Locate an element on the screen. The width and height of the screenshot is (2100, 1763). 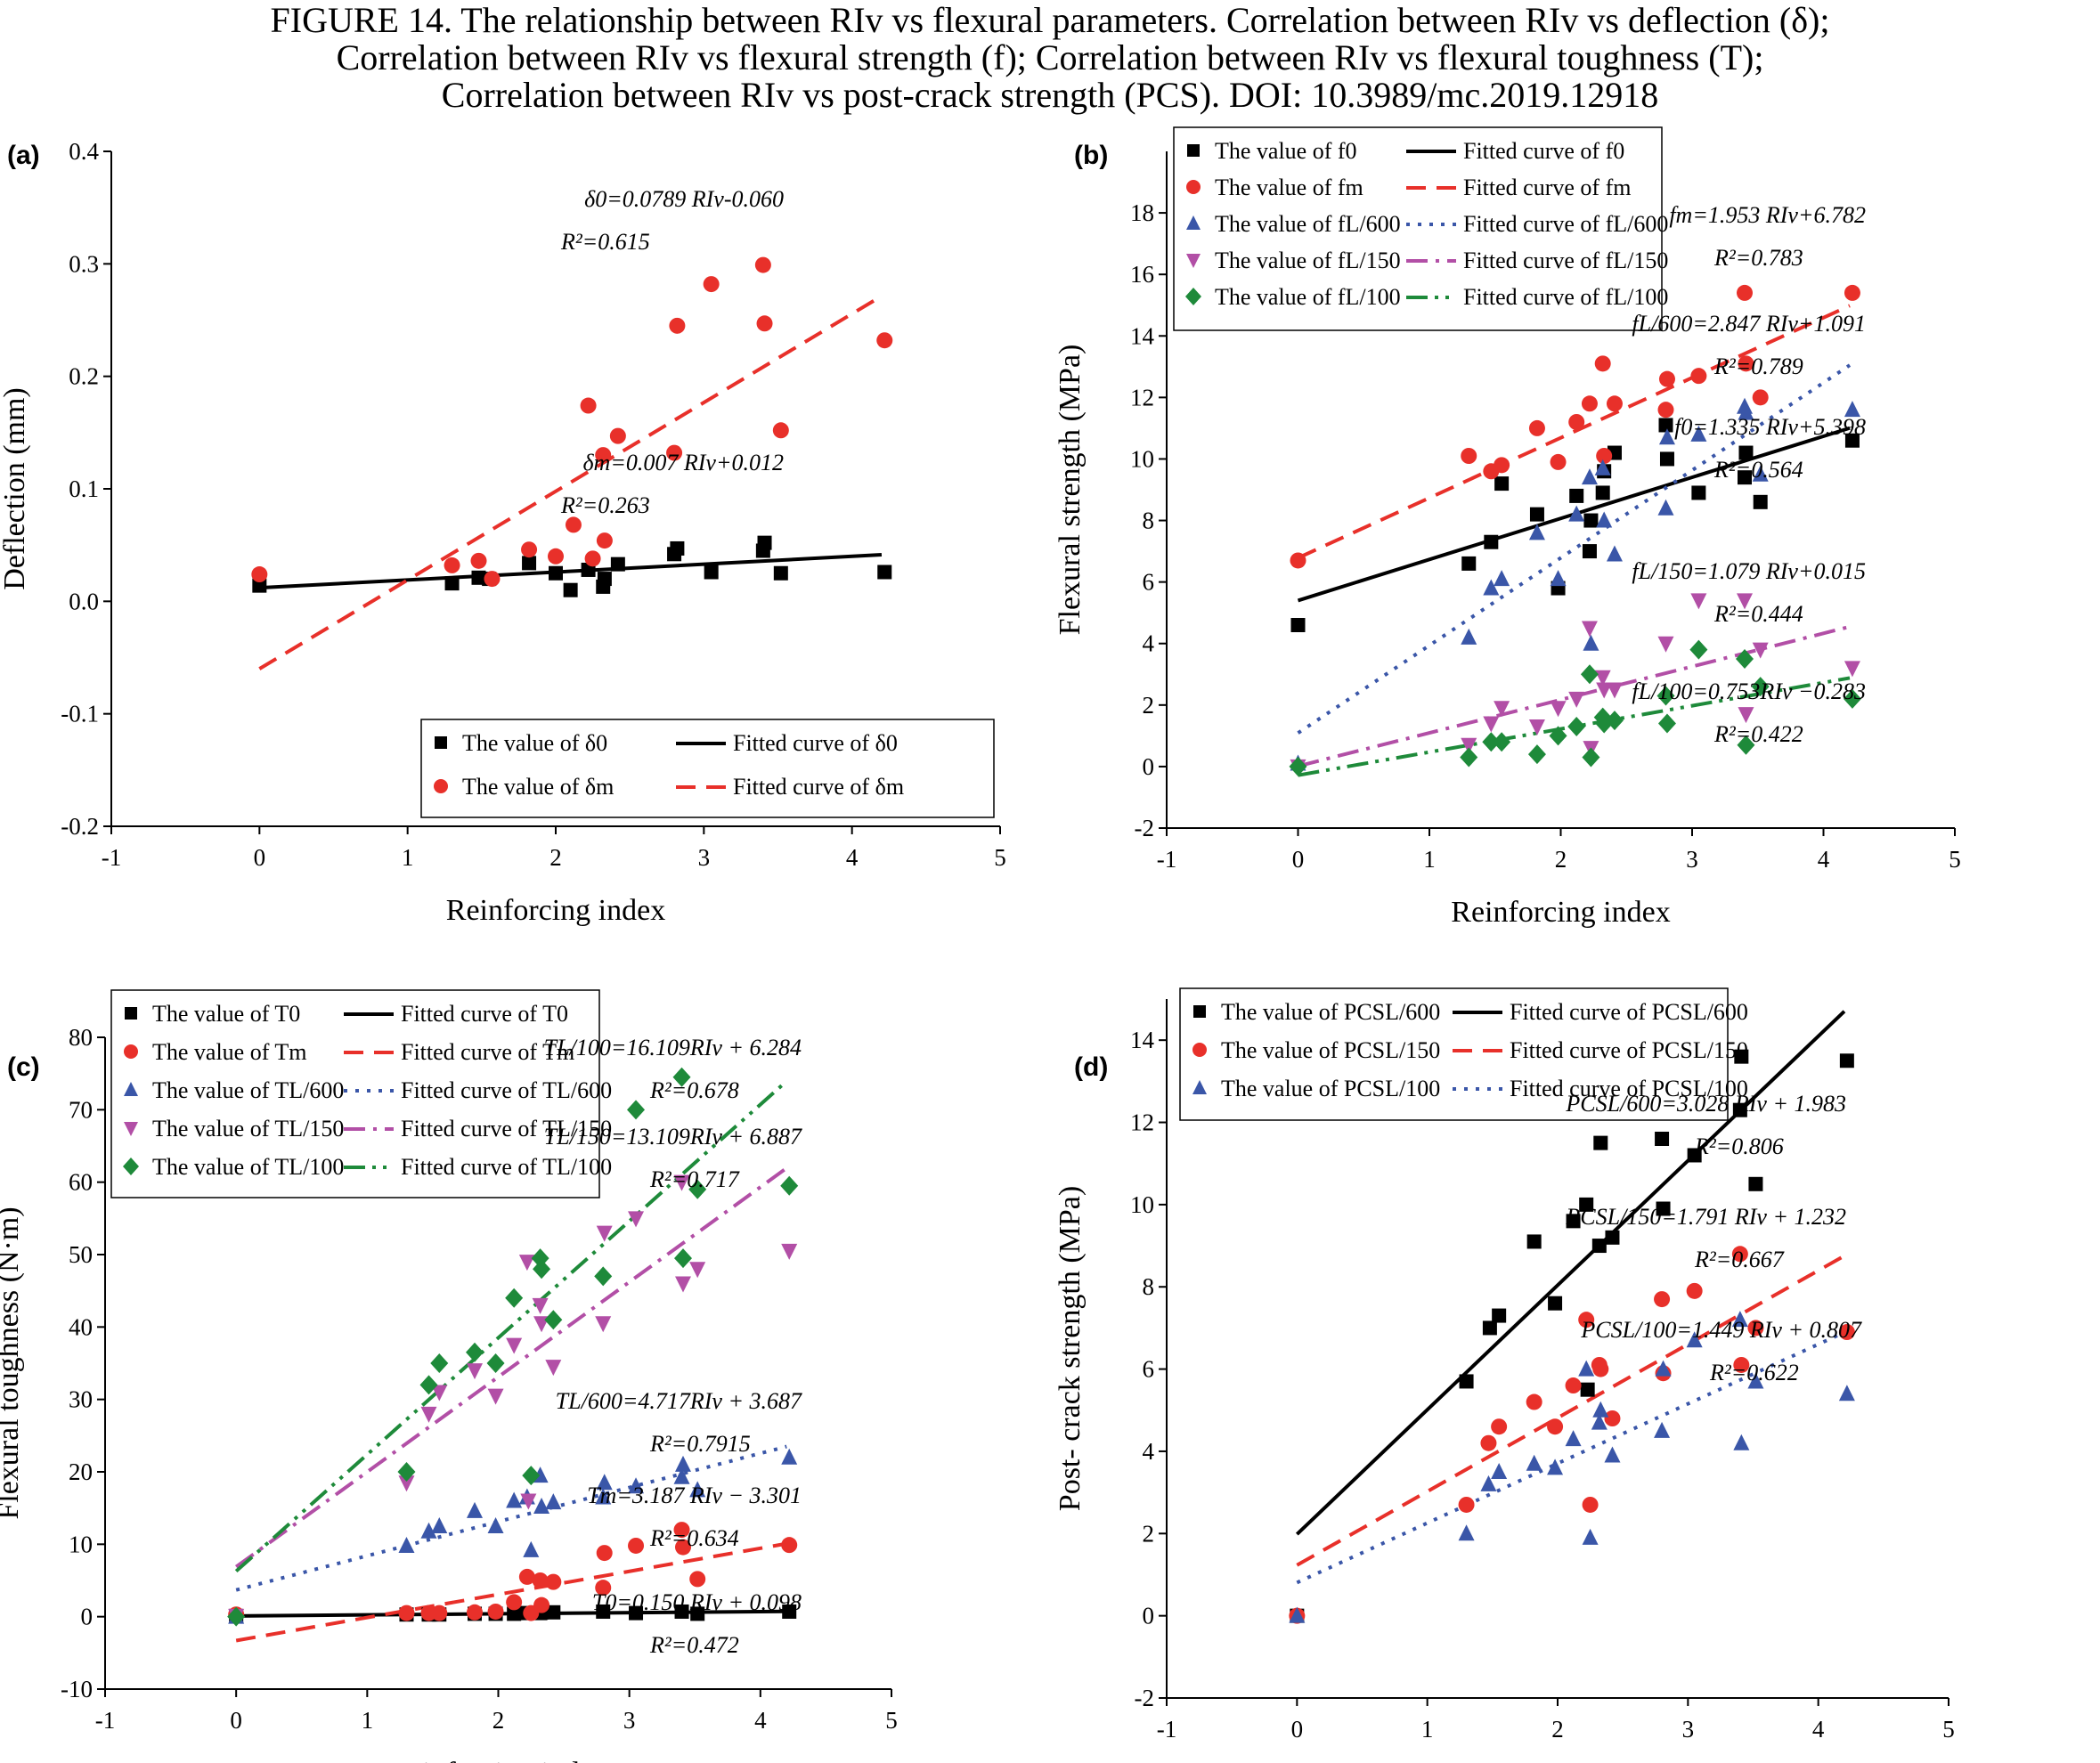
y-tick-label: 40 is located at coordinates (81, 1327).